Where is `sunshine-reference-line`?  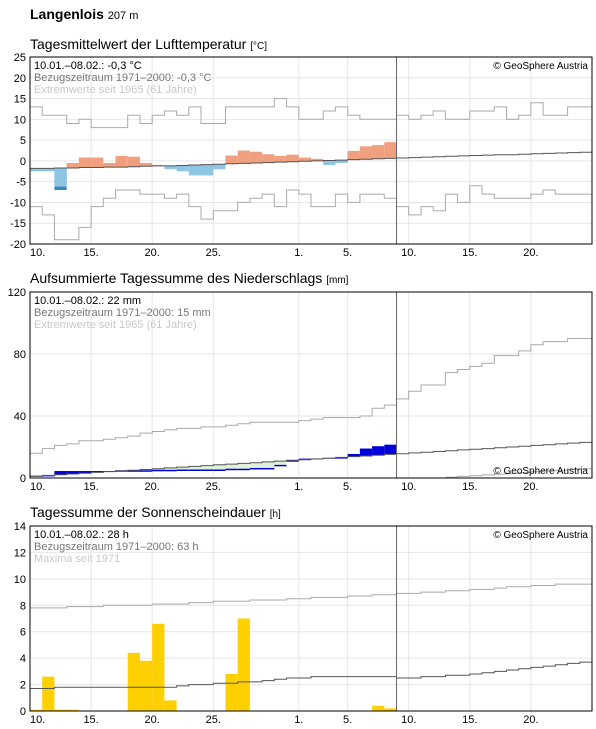 sunshine-reference-line is located at coordinates (311, 675).